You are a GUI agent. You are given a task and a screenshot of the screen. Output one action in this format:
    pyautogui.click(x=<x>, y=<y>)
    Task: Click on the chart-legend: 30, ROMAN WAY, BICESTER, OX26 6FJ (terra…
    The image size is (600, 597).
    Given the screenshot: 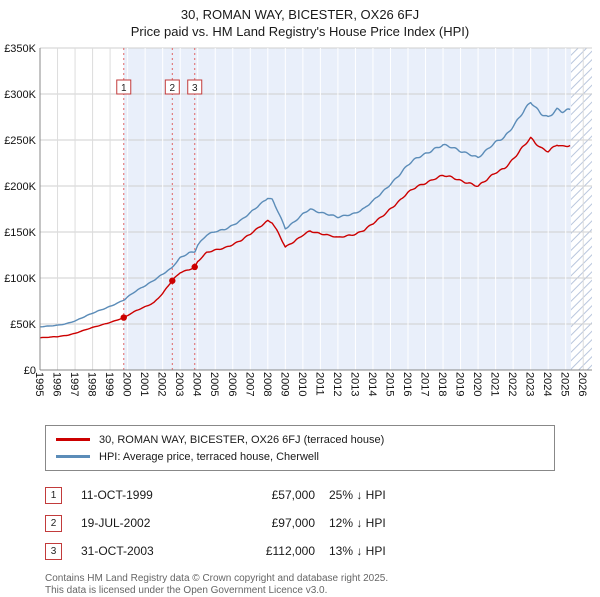 What is the action you would take?
    pyautogui.click(x=300, y=448)
    